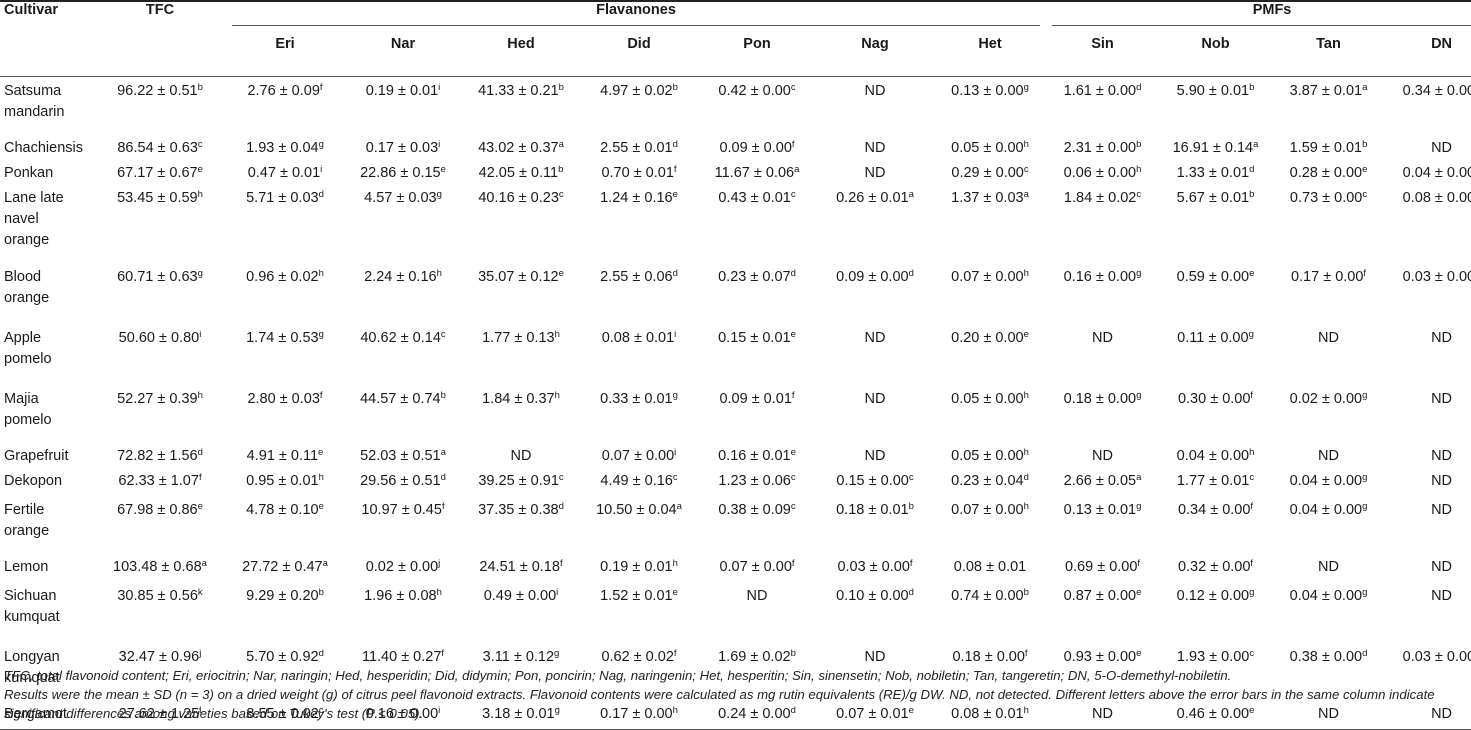 Image resolution: width=1471 pixels, height=730 pixels. Describe the element at coordinates (1215, 175) in the screenshot. I see `value-cell: 1.33 ± 0.01d` at that location.